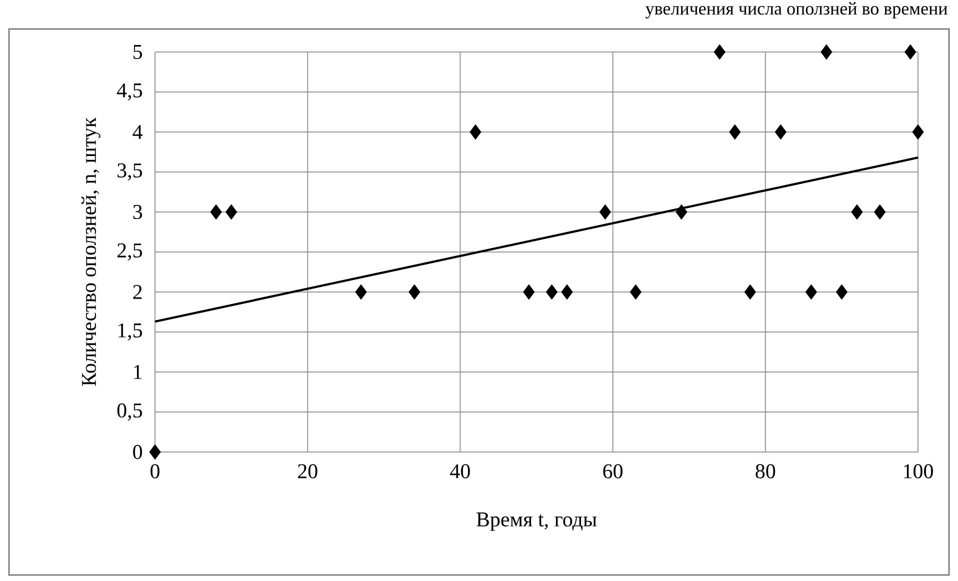 The height and width of the screenshot is (581, 958). I want to click on y-tick-label: 0,5, so click(129, 412).